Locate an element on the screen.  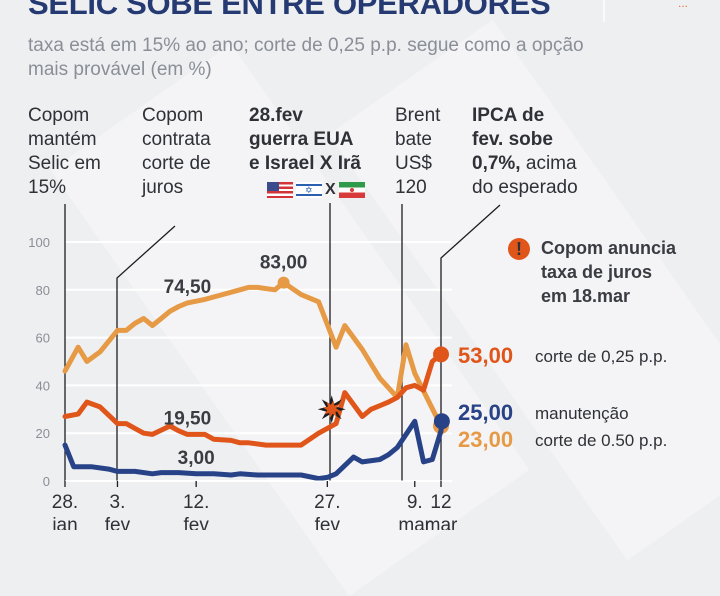
y-tick-label: 20 is located at coordinates (43, 433).